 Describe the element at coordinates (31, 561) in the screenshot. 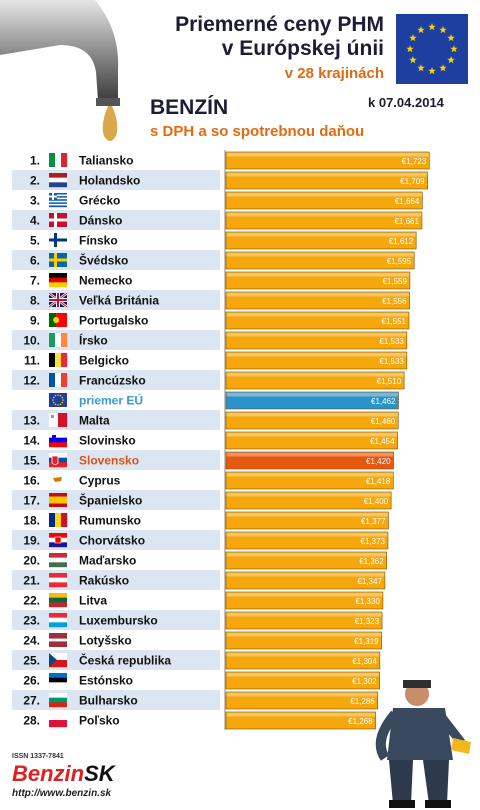

I see `rank-label: 20.` at that location.